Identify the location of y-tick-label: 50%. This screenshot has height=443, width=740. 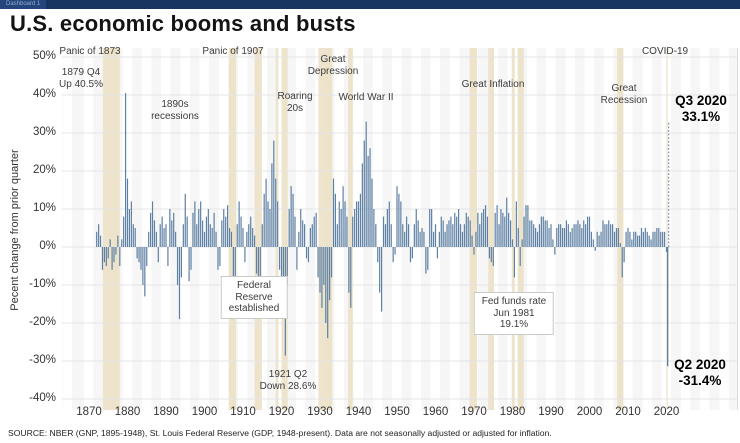
(44, 55).